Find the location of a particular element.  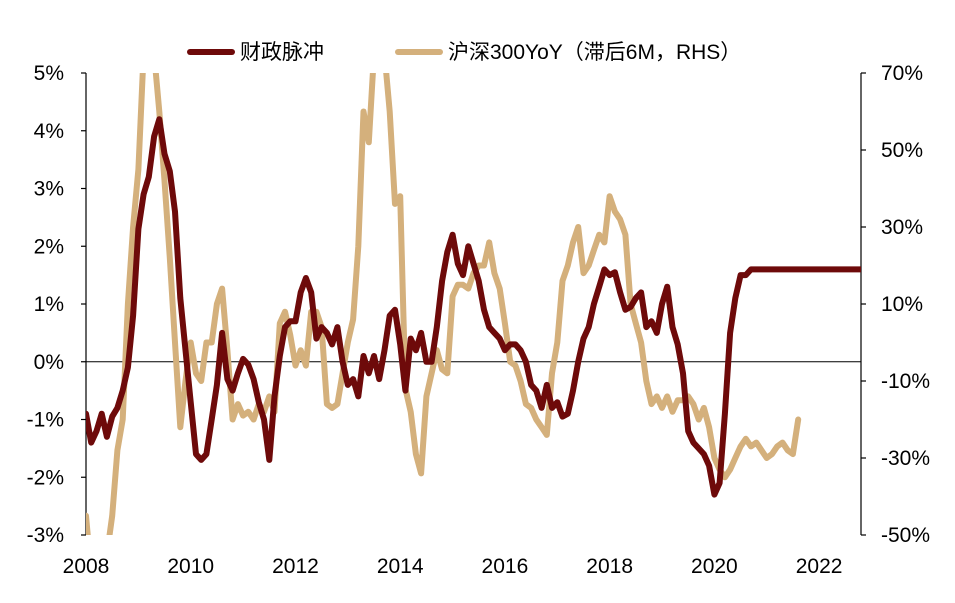

left-axis-tick-label: 2% is located at coordinates (49, 246).